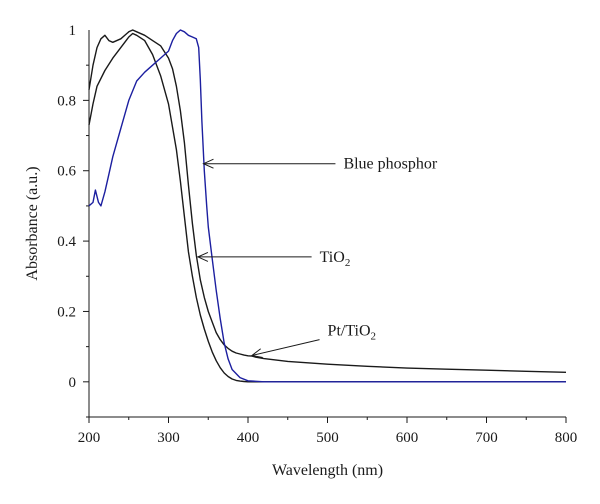 The height and width of the screenshot is (504, 600). What do you see at coordinates (285, 347) in the screenshot?
I see `annotation-3-arrow-shaft` at bounding box center [285, 347].